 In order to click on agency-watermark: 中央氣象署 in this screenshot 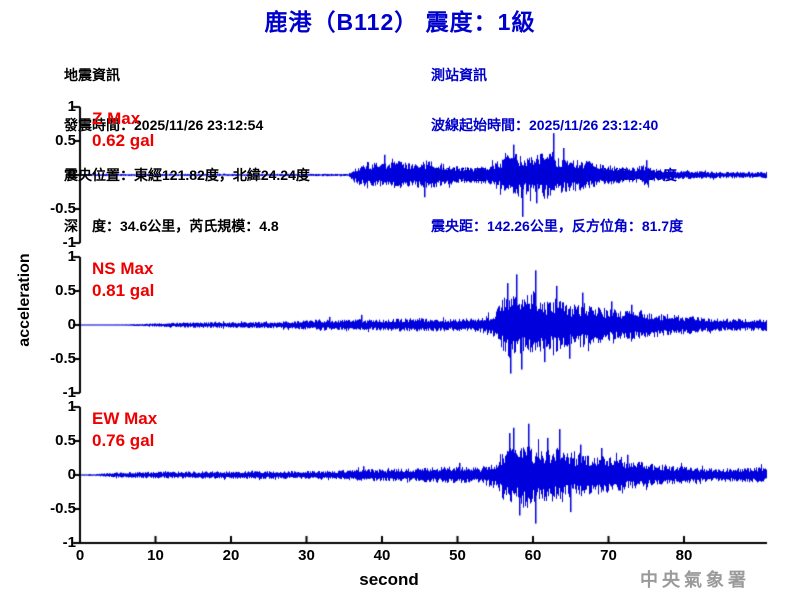, I will do `click(695, 580)`.